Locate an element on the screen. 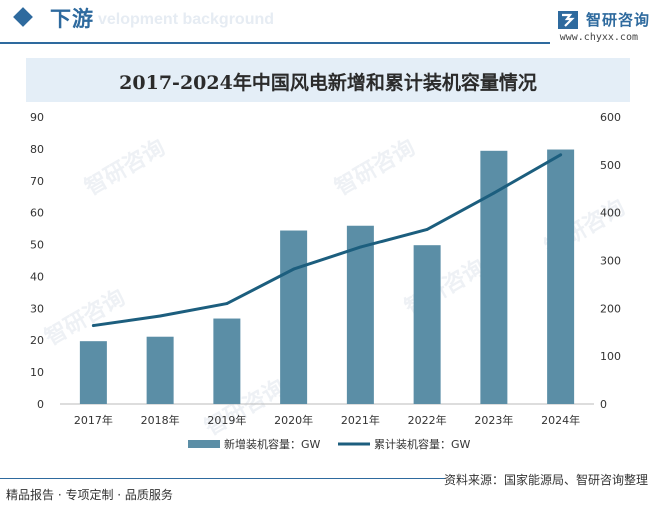 The image size is (658, 506). source-note: 资料来源：国家能源局、智研咨询整理 is located at coordinates (545, 480).